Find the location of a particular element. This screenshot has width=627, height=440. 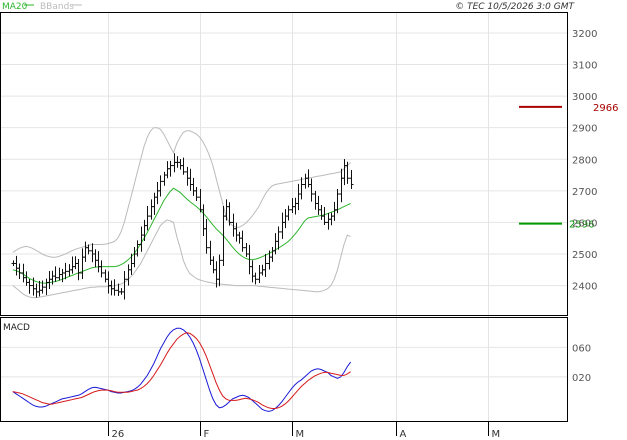

x-axis: 26 F M A M is located at coordinates (304, 430).